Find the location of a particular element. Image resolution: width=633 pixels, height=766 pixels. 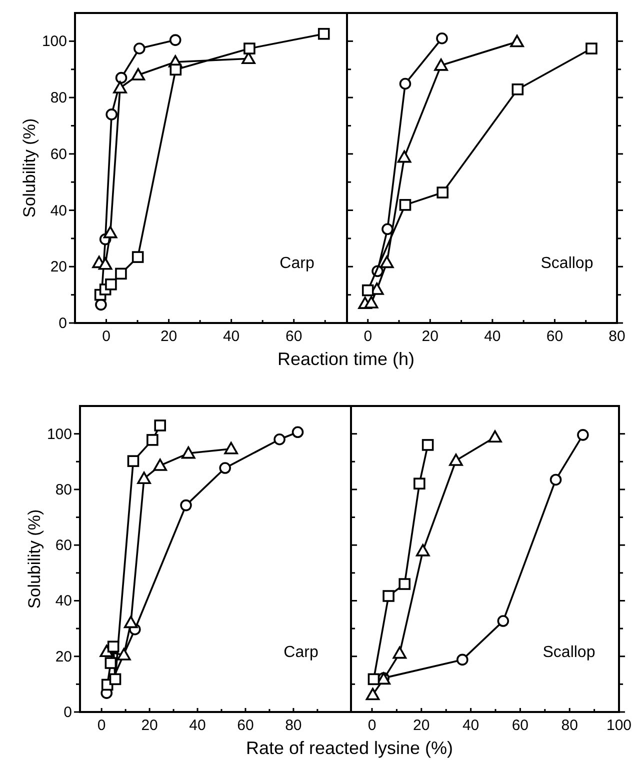

x-tick-label: 100 is located at coordinates (619, 725).